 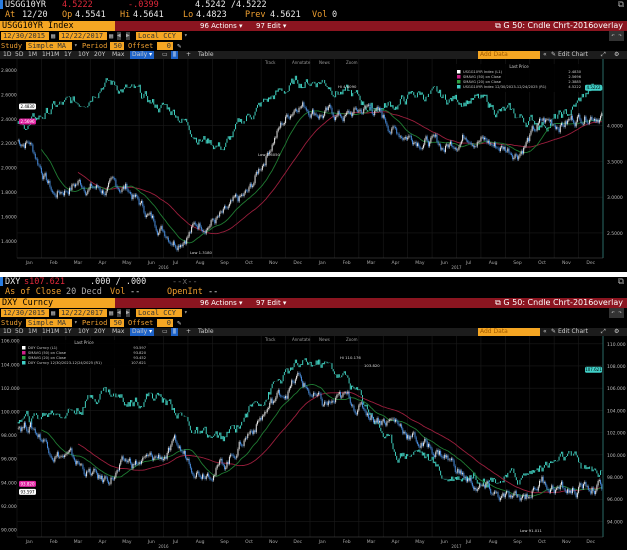 What do you see at coordinates (57, 26) in the screenshot?
I see `security-field: USGG10YR Index` at bounding box center [57, 26].